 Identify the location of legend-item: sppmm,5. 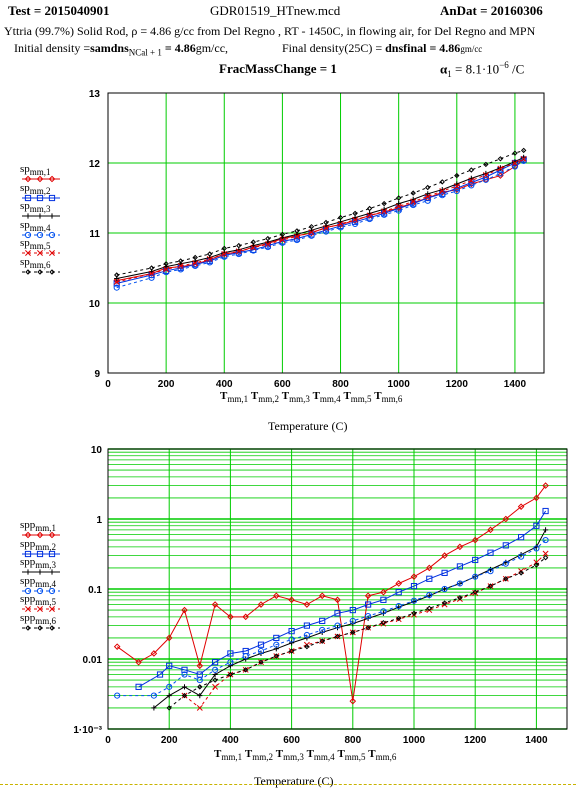
(50, 602).